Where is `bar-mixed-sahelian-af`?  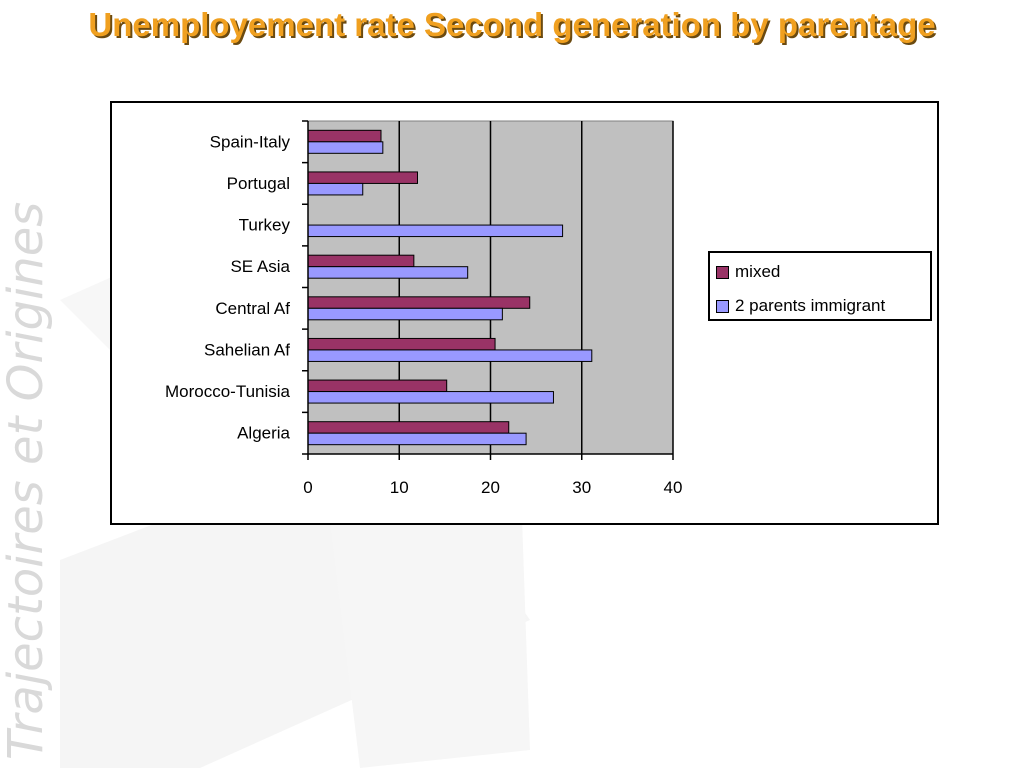
bar-mixed-sahelian-af is located at coordinates (401, 344).